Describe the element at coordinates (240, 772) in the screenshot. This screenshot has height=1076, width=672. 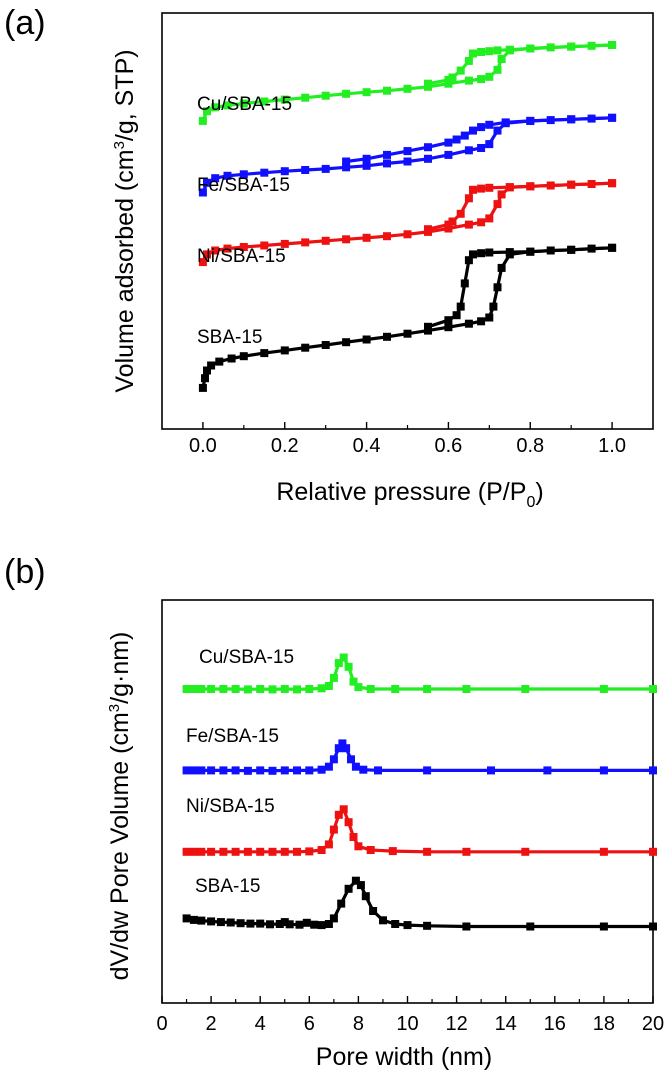
I see `panel-b-series-labels: Cu/SBA-15 Fe/SBA-15 Ni/SBA-15 SBA-15` at that location.